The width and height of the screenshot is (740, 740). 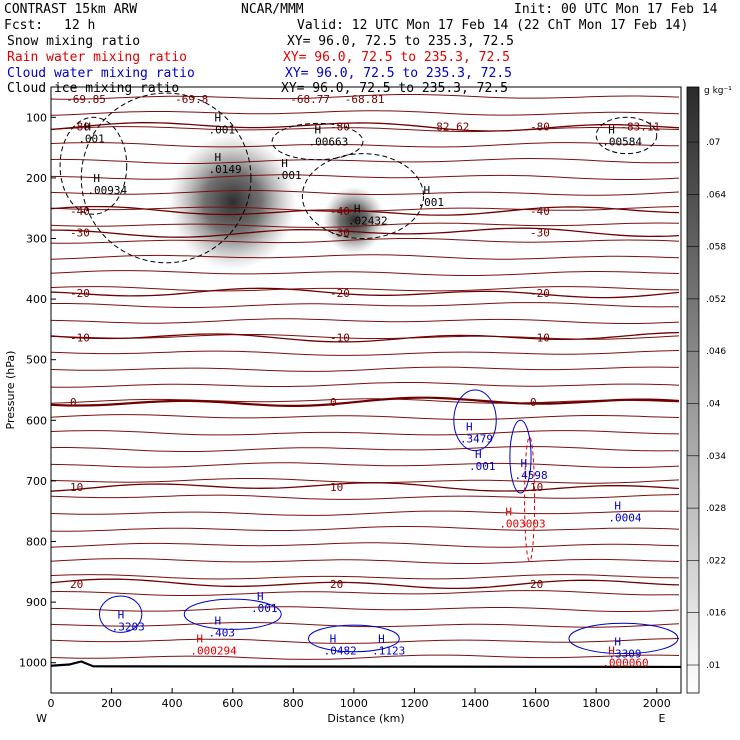 What do you see at coordinates (107, 190) in the screenshot?
I see `snow-max-label-5: .00934` at bounding box center [107, 190].